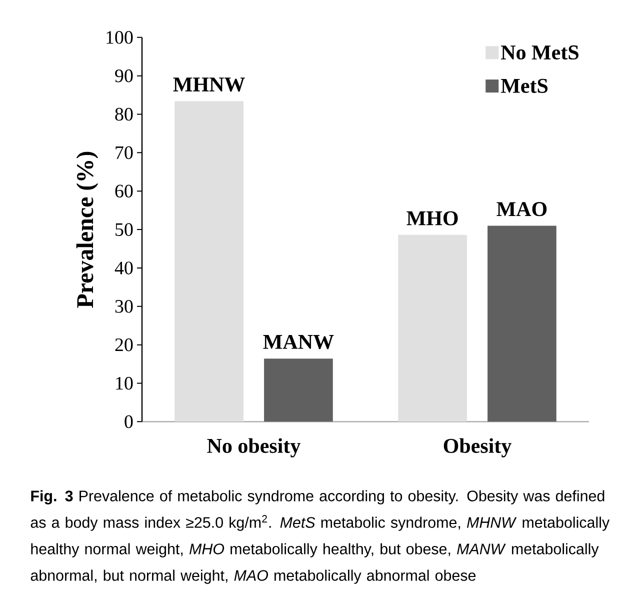 The image size is (634, 609). Describe the element at coordinates (298, 342) in the screenshot. I see `data-label: MANW` at that location.